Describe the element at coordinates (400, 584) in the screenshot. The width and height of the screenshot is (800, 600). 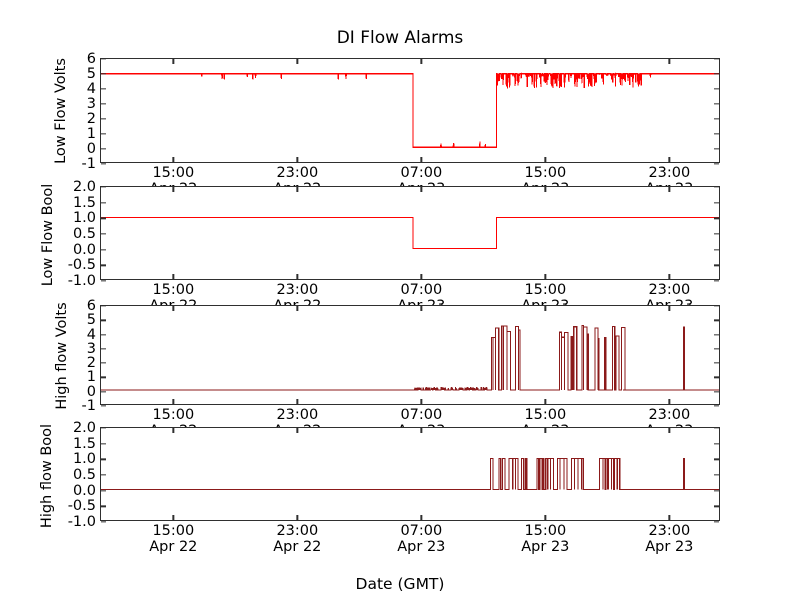
I see `xlabel-date-gmt: Date (GMT)` at that location.